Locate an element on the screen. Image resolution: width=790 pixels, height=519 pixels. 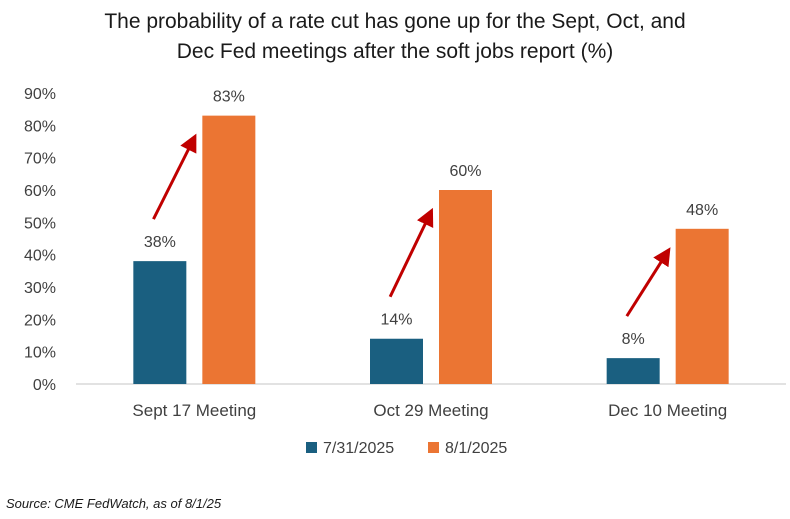
data-label: 48% is located at coordinates (702, 210).